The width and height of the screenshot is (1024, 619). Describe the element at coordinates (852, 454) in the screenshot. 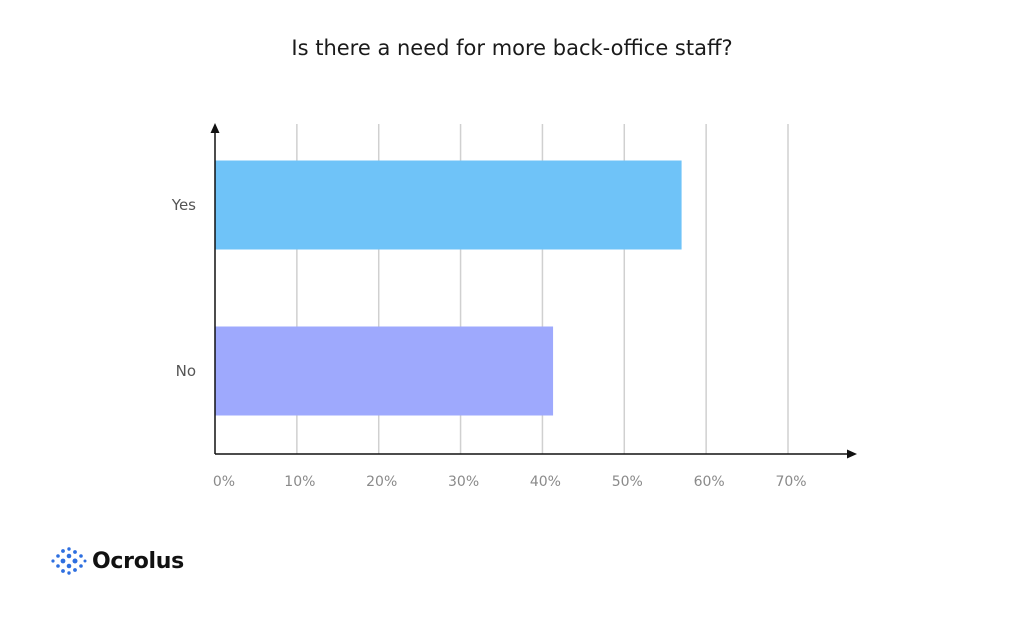

I see `x-axis-arrow` at that location.